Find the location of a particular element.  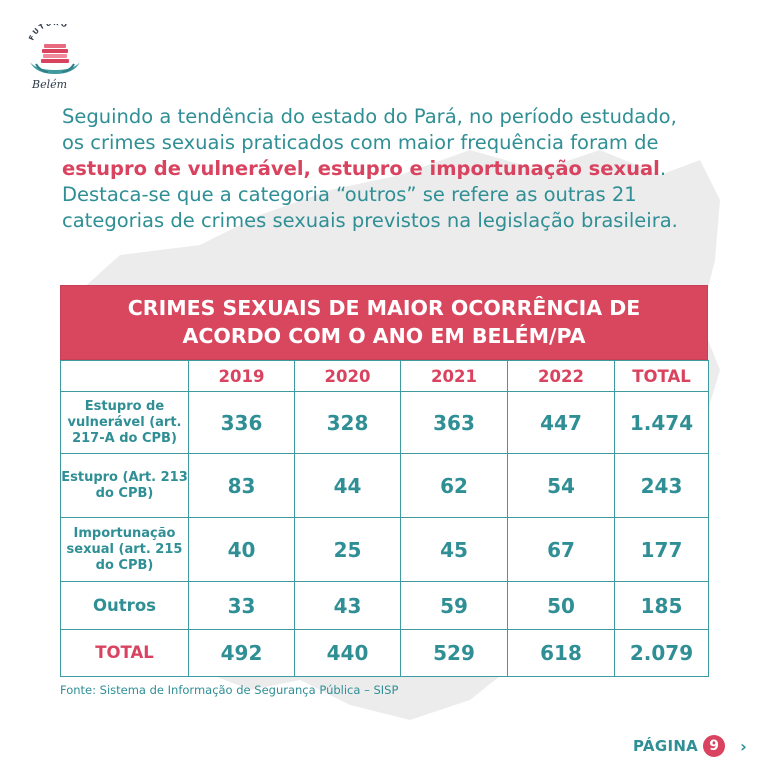

header-2022: 2022 is located at coordinates (561, 376).